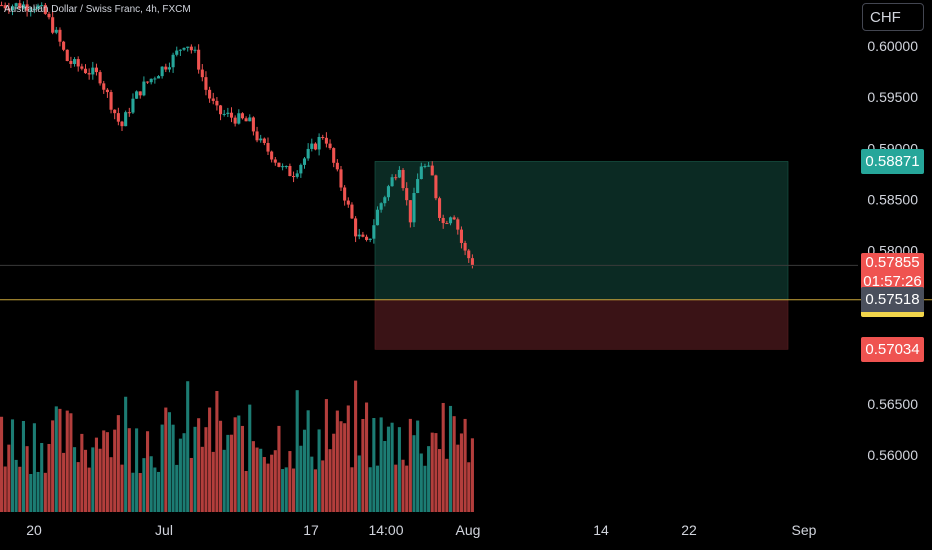 The height and width of the screenshot is (550, 932). Describe the element at coordinates (385, 530) in the screenshot. I see `time-tick-label: 14:00` at that location.